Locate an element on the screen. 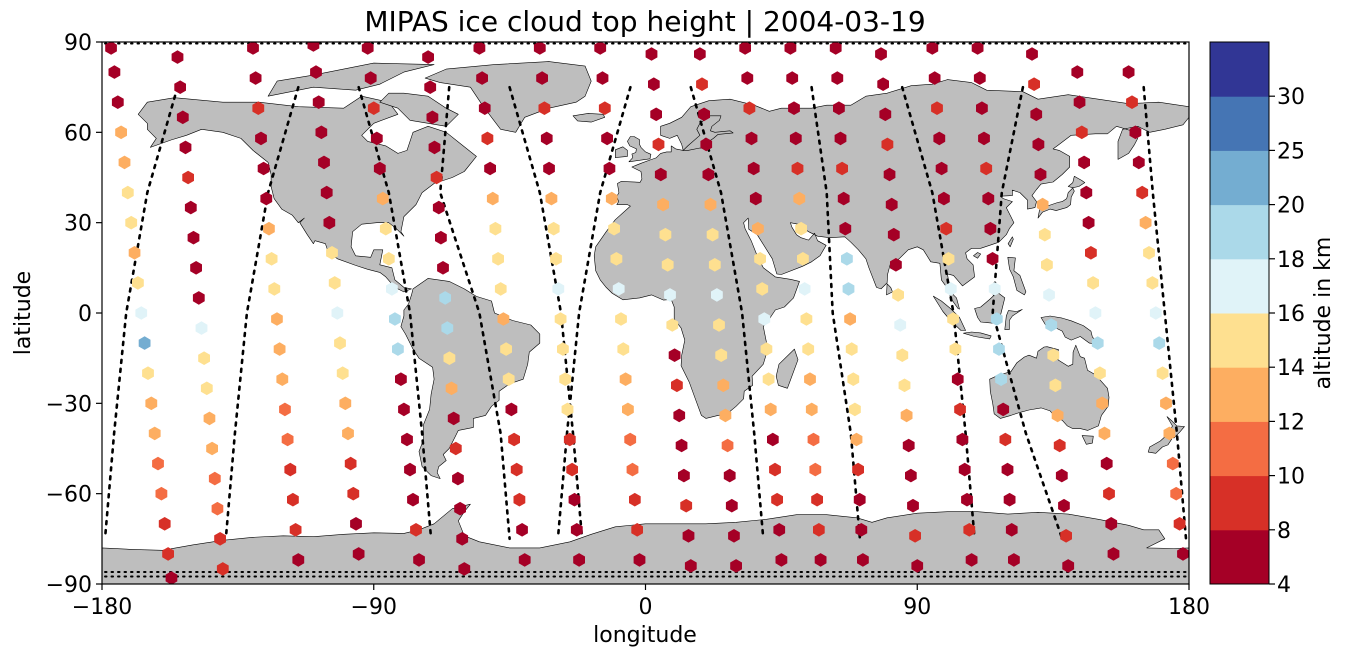  y-tick-label: 60 is located at coordinates (78, 133).